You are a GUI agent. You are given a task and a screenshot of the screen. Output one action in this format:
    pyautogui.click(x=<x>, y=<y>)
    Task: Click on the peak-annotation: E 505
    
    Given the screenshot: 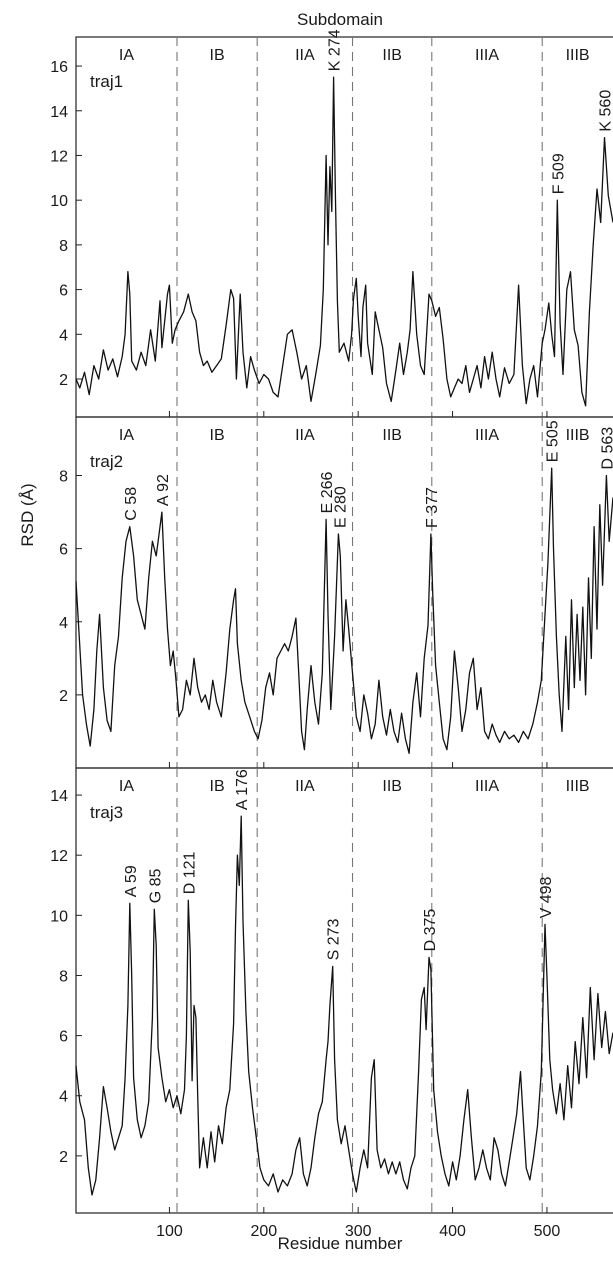 What is the action you would take?
    pyautogui.click(x=553, y=441)
    